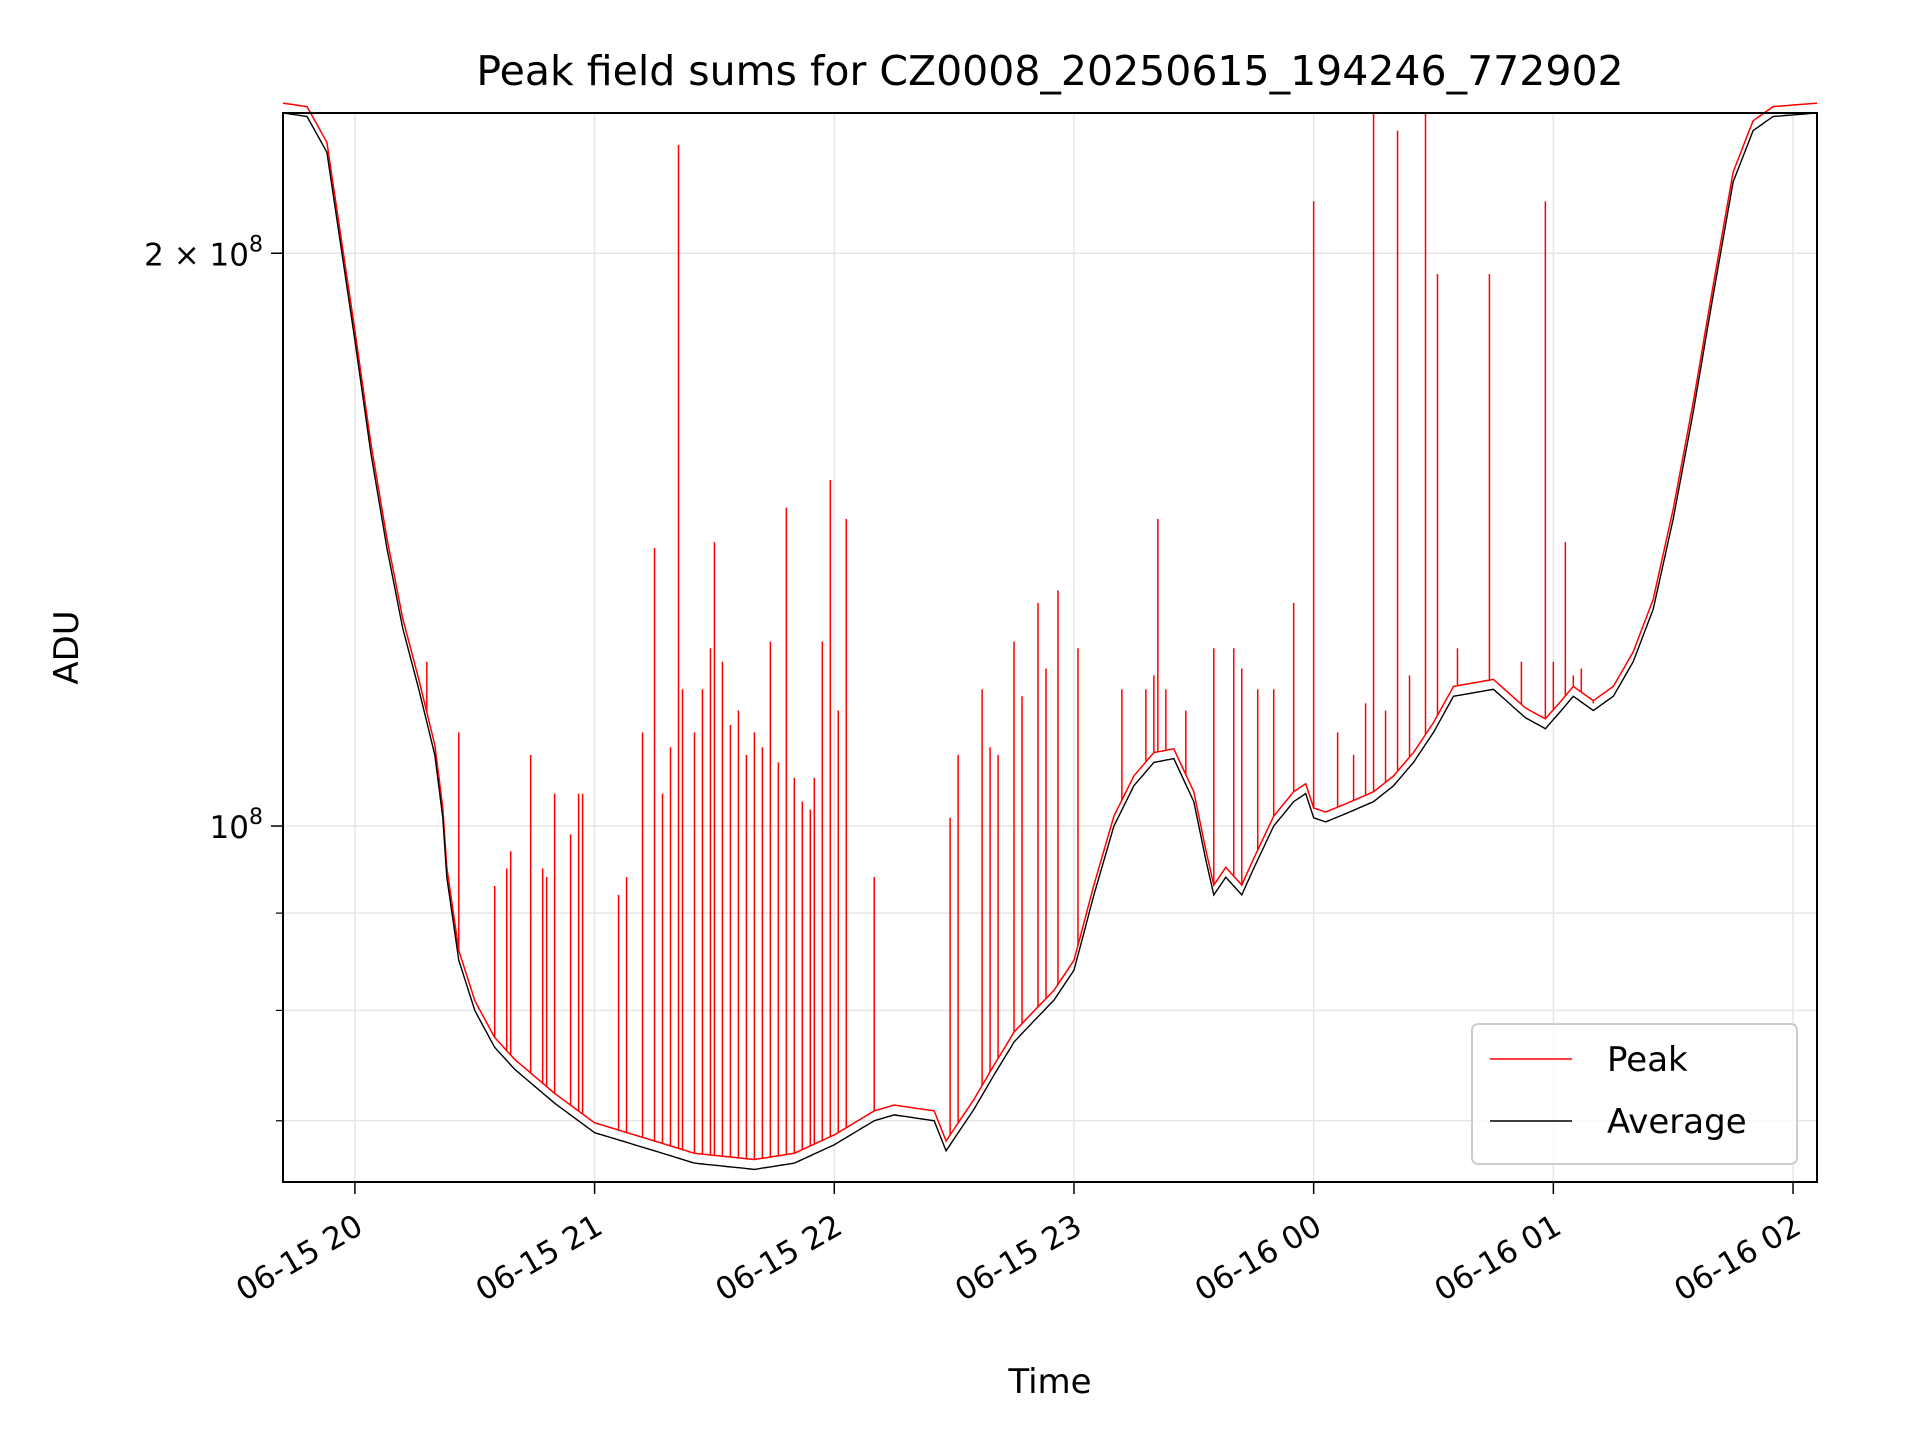 Image resolution: width=1920 pixels, height=1440 pixels. I want to click on y-tick-label: 108, so click(236, 825).